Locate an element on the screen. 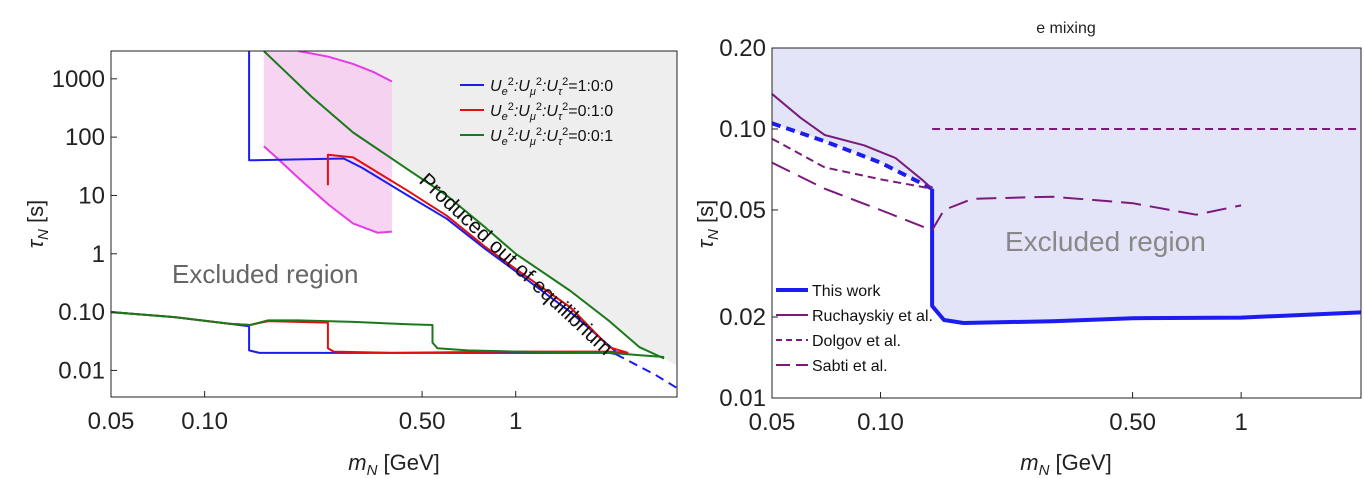 Image resolution: width=1364 pixels, height=479 pixels. left-y-tick-label: 100 is located at coordinates (85, 137).